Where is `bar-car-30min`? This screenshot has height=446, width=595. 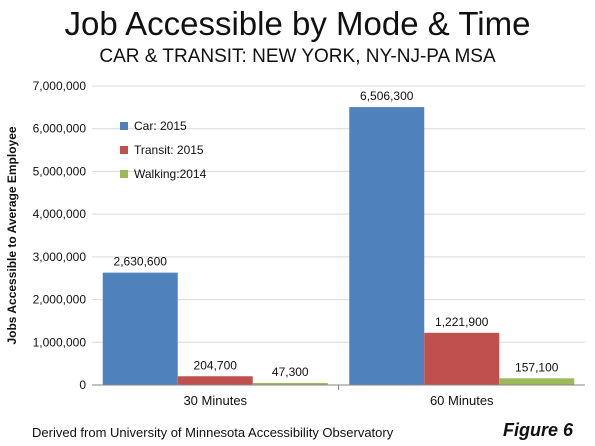 bar-car-30min is located at coordinates (140, 328).